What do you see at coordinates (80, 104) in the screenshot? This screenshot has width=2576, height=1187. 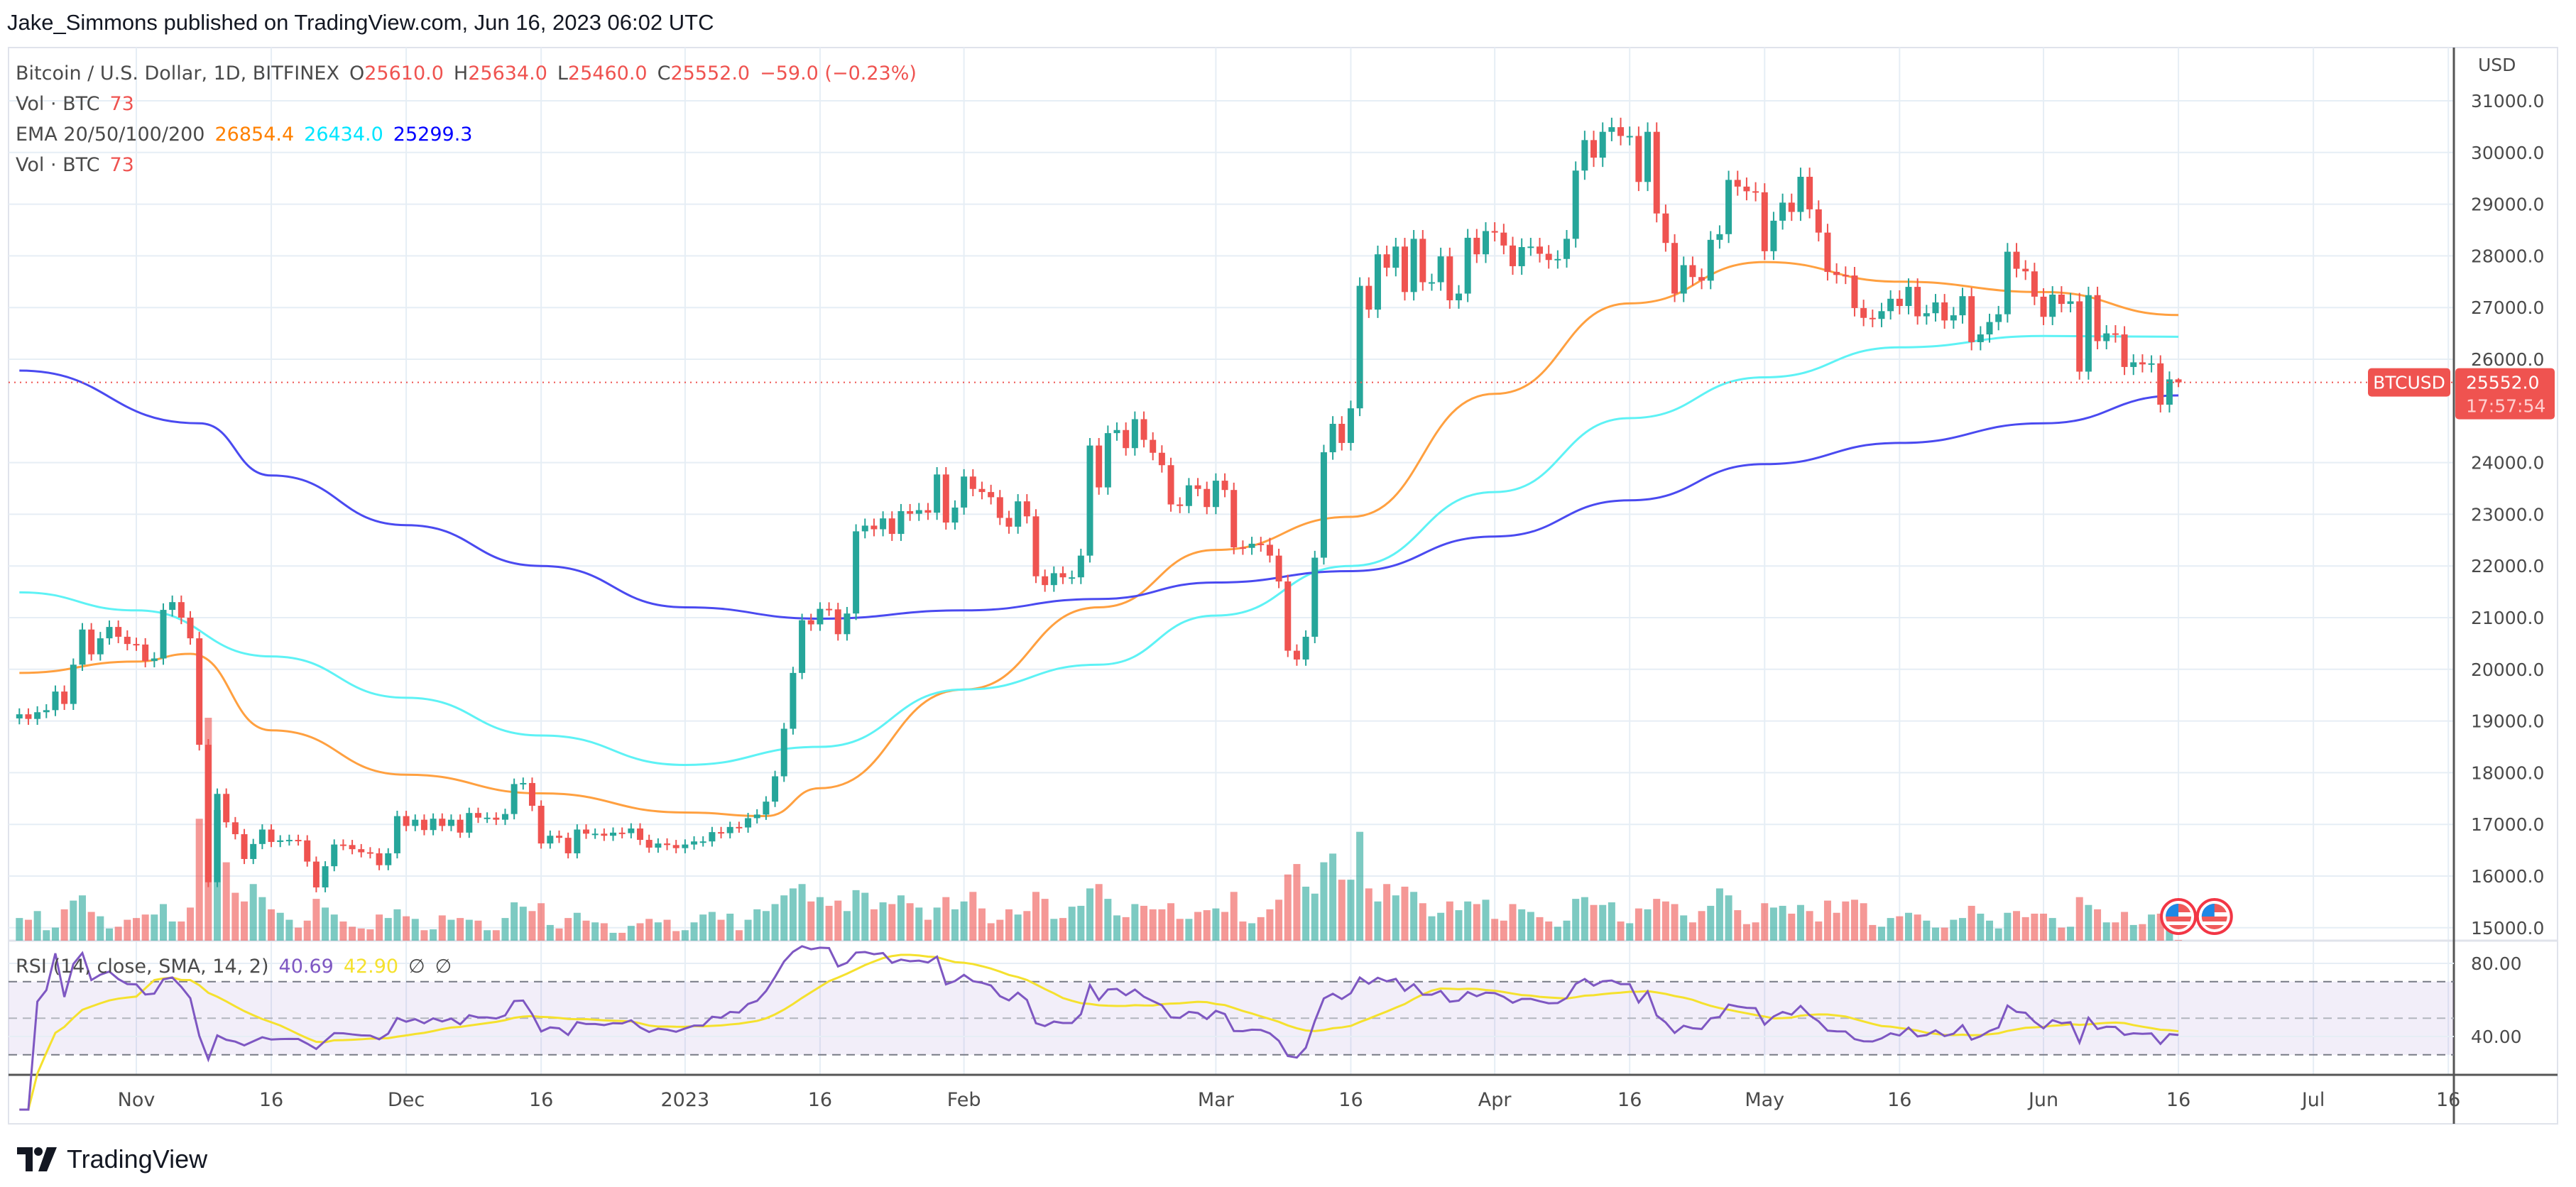 I see `volume-legend: Vol · BTC 73` at bounding box center [80, 104].